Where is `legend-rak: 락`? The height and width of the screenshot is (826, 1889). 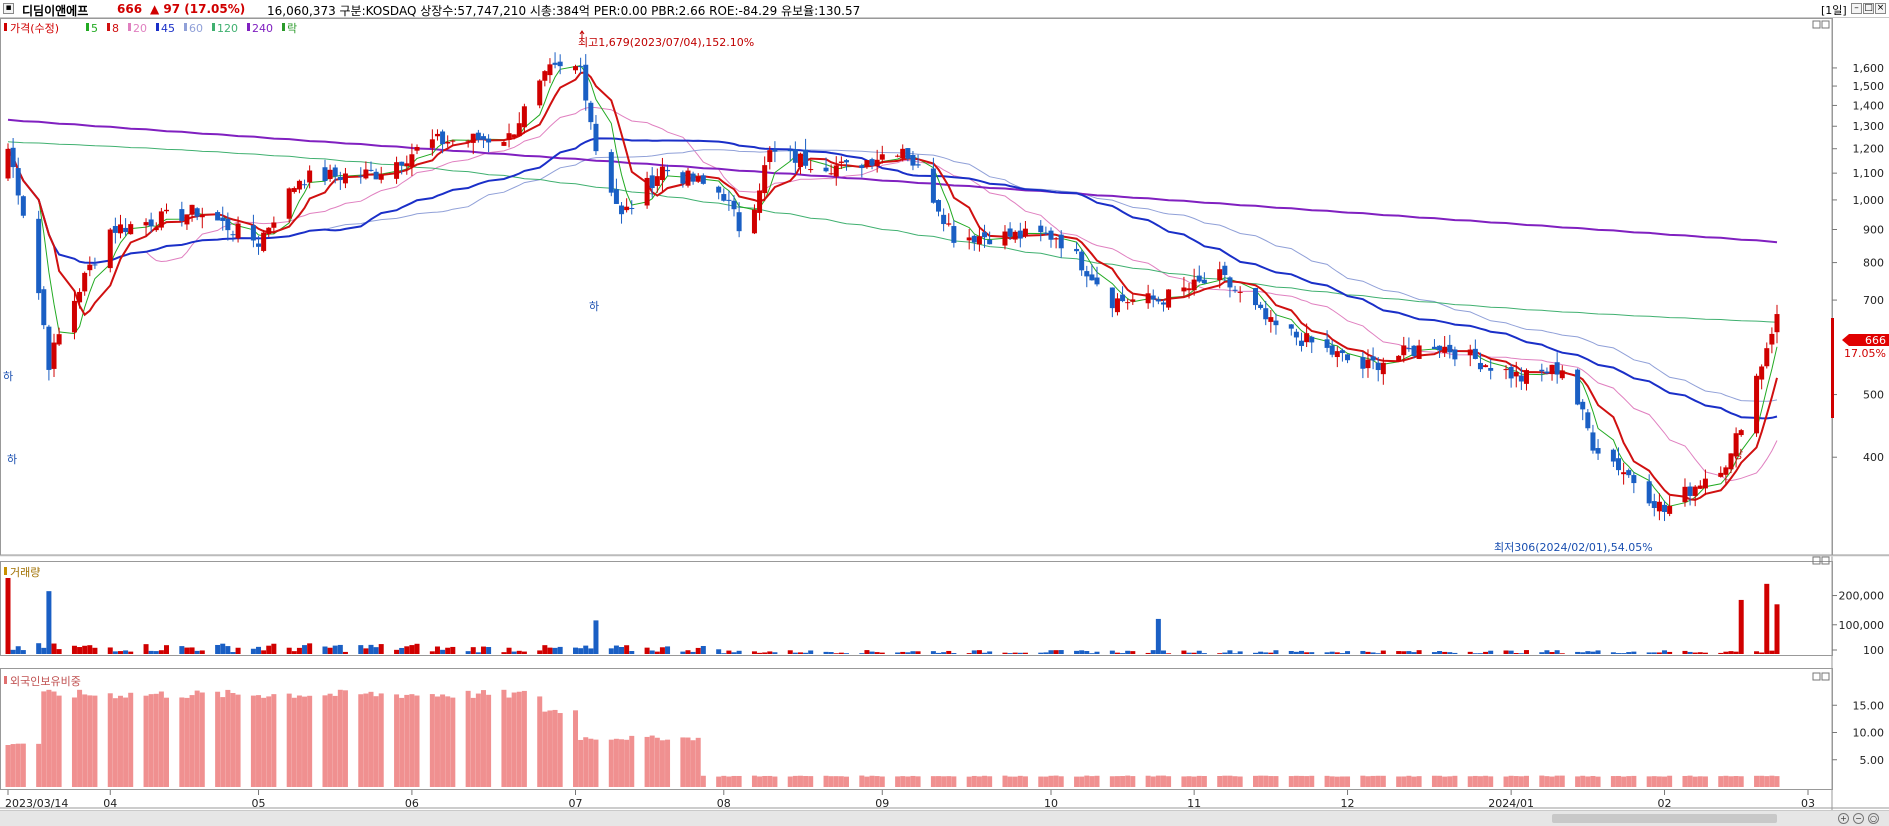
legend-rak: 락 is located at coordinates (292, 28).